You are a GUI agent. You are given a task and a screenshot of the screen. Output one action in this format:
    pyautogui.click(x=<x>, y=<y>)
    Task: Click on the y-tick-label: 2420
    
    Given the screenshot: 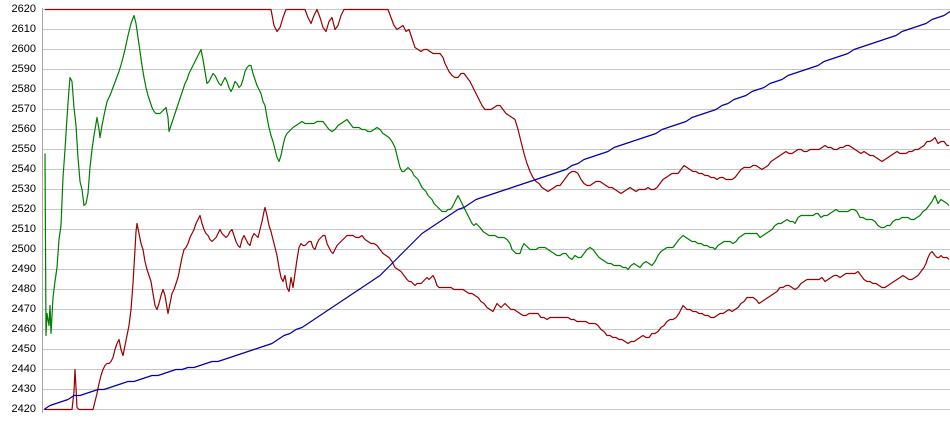 What is the action you would take?
    pyautogui.click(x=23, y=409)
    